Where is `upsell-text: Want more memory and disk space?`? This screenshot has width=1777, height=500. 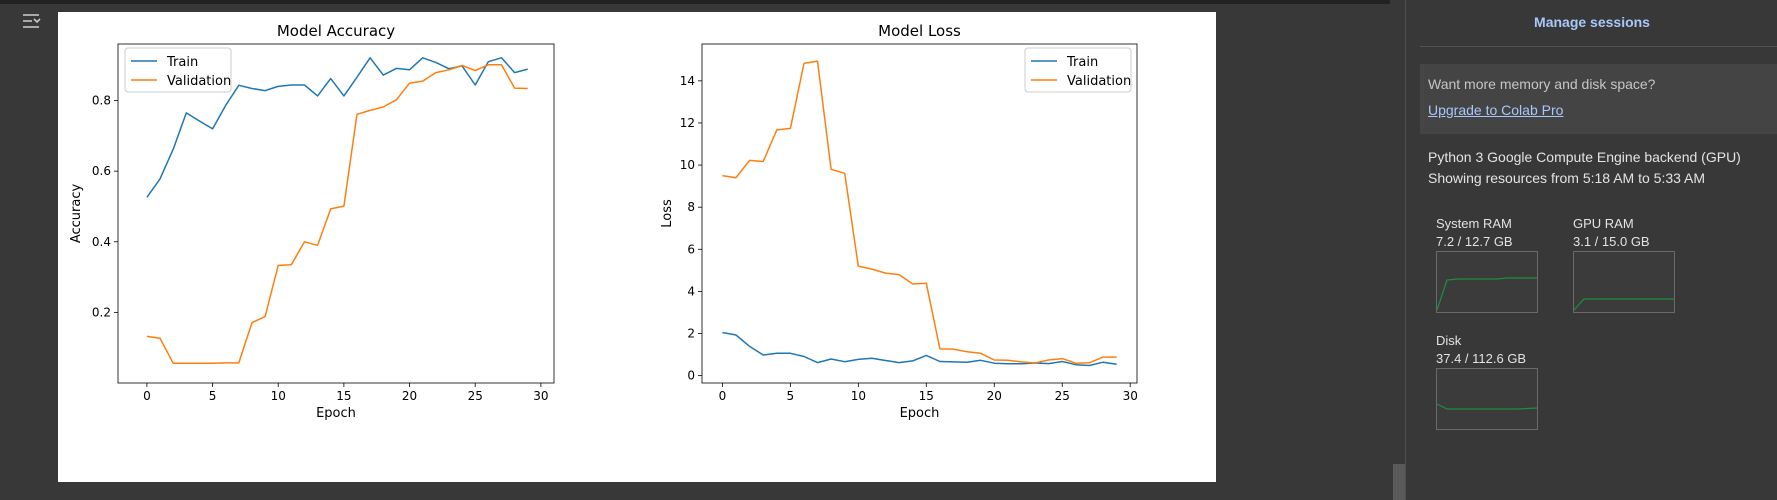 upsell-text: Want more memory and disk space? is located at coordinates (1542, 84).